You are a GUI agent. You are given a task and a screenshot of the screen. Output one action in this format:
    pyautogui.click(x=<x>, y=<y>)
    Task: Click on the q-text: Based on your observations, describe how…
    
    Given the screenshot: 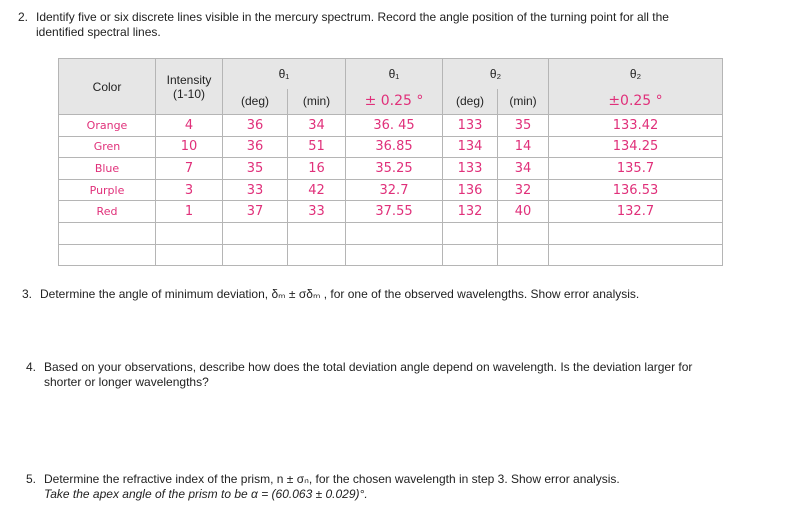 What is the action you would take?
    pyautogui.click(x=368, y=374)
    